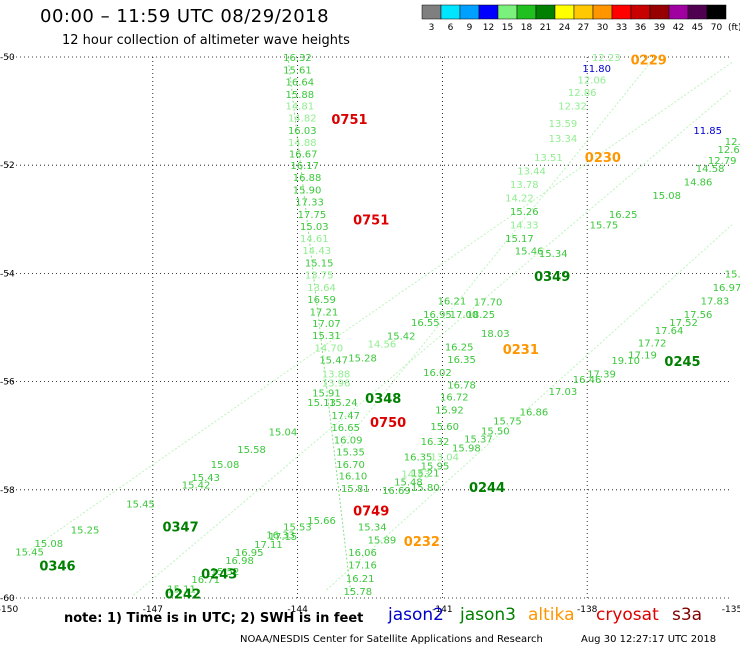 This screenshot has width=740, height=650. What do you see at coordinates (180, 528) in the screenshot?
I see `pass-time-label: 0347` at bounding box center [180, 528].